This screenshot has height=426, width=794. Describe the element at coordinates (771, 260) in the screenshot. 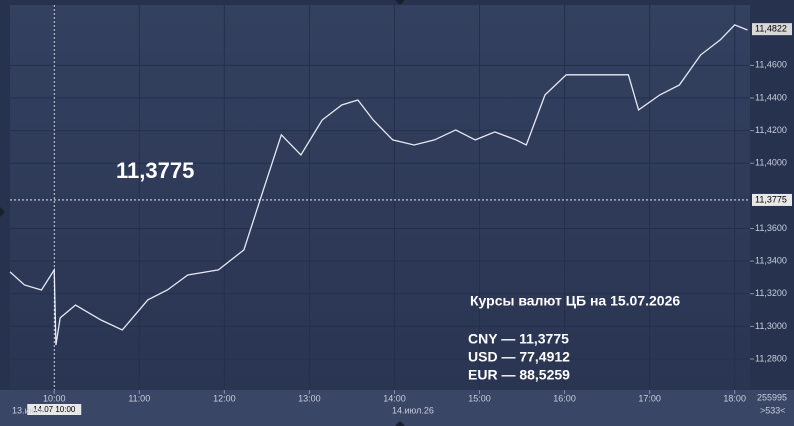

I see `y-tick-label: 11,3400` at that location.